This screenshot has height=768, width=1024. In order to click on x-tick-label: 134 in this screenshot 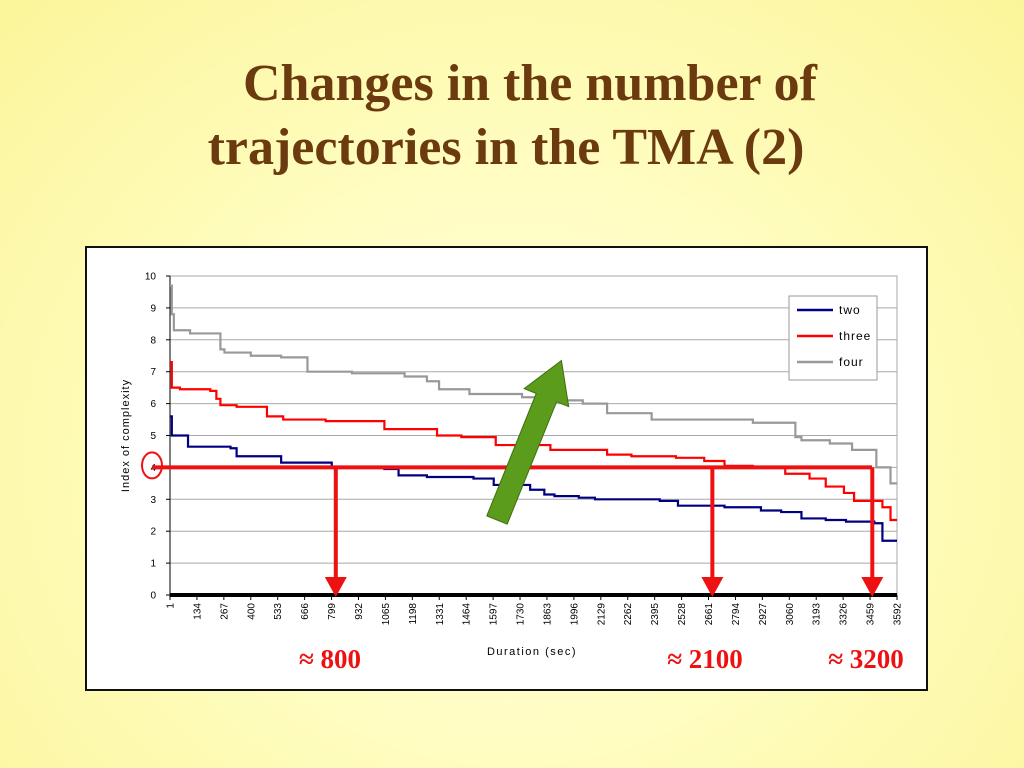, I will do `click(197, 611)`.